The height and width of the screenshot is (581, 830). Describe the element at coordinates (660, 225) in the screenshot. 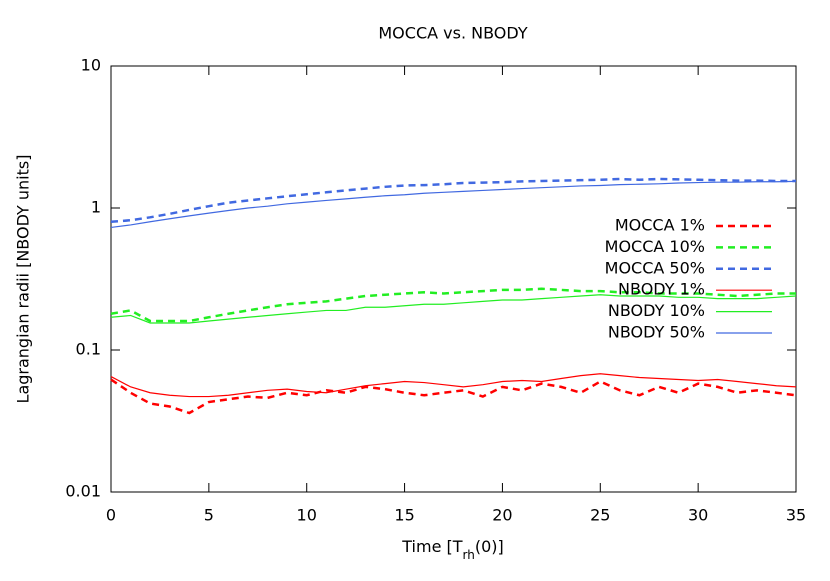

I see `legend-label: MOCCA 1%` at that location.